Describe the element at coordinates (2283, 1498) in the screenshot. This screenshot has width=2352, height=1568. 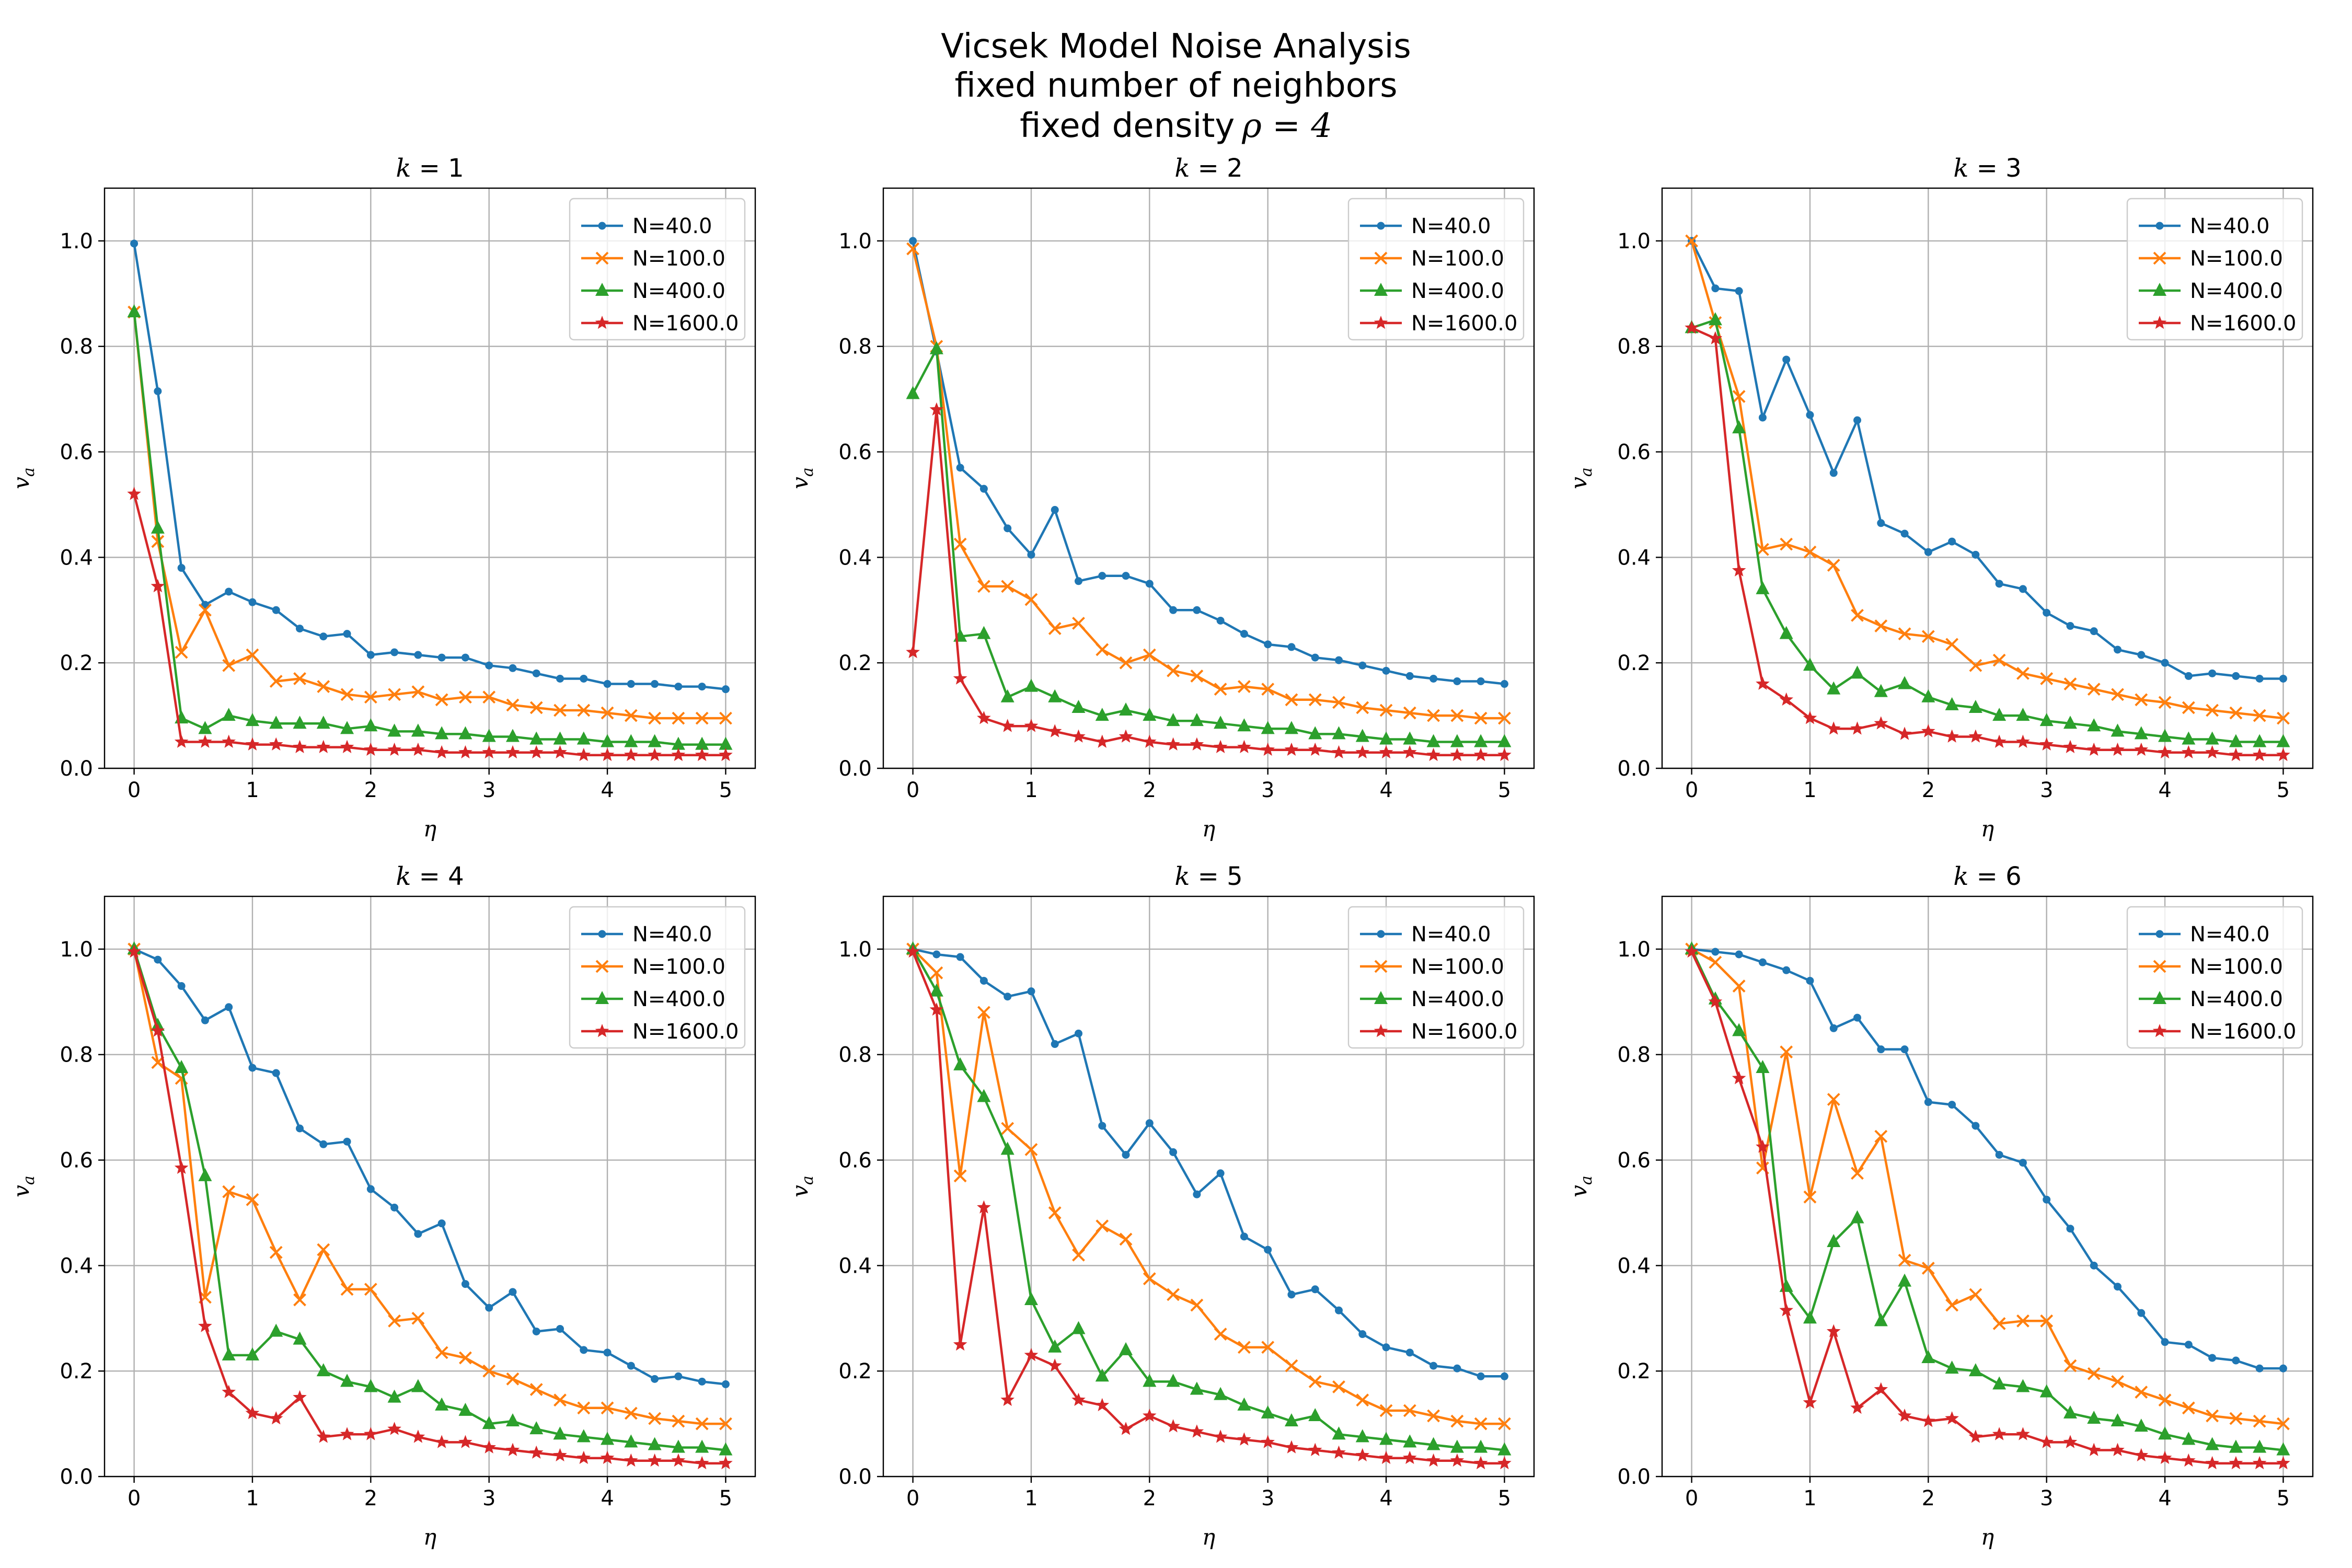
I see `x-tick-label: 5` at that location.